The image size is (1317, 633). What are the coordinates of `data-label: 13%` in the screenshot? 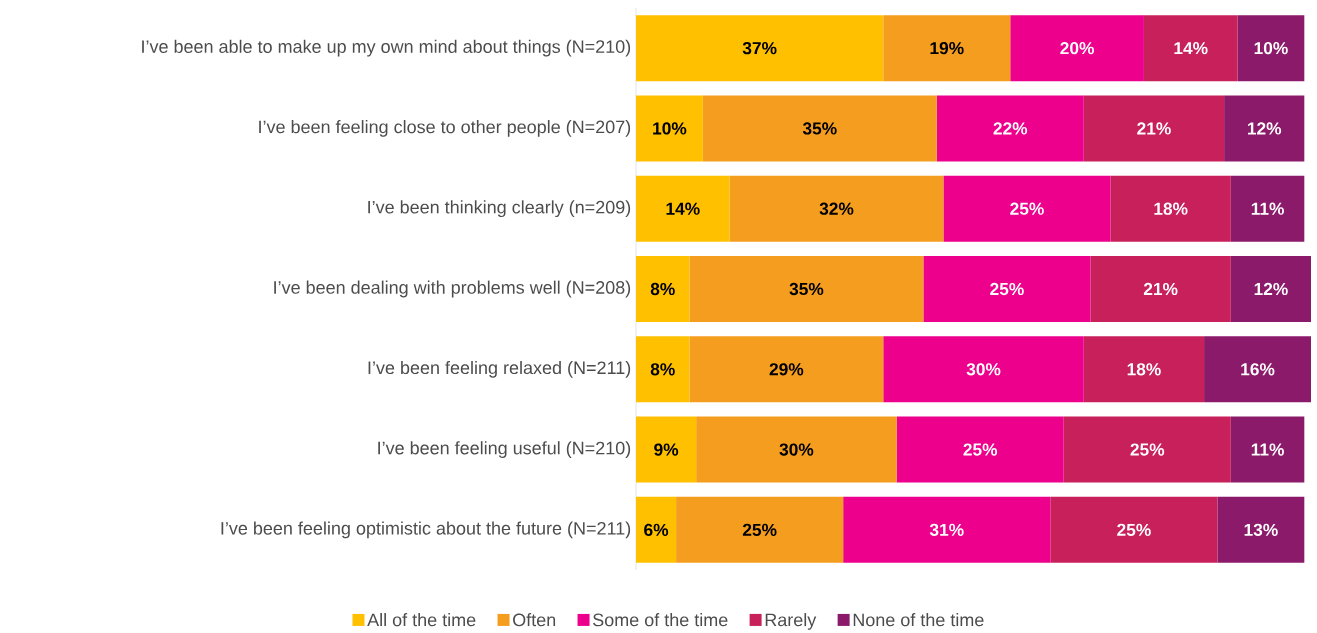 It's located at (1261, 529).